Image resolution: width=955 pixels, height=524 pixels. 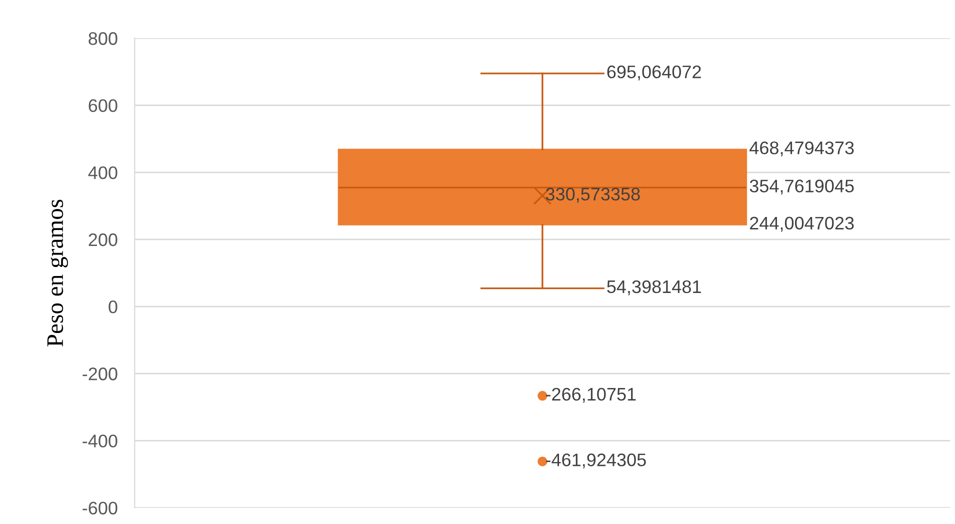 I want to click on annotation: 330,573358, so click(x=593, y=195).